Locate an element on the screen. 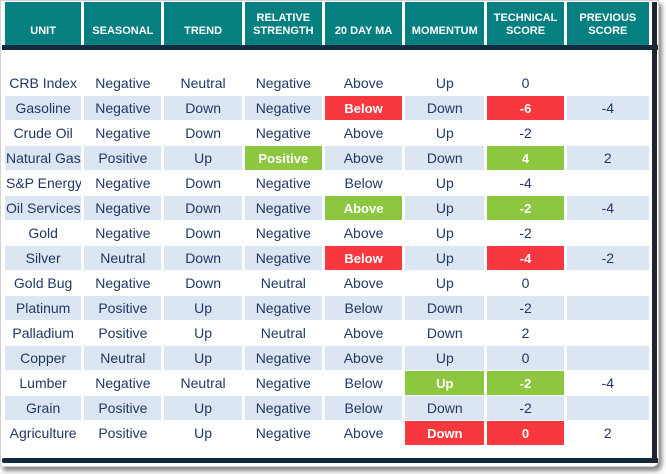 This screenshot has width=666, height=474. unit-cell: Gold is located at coordinates (43, 233).